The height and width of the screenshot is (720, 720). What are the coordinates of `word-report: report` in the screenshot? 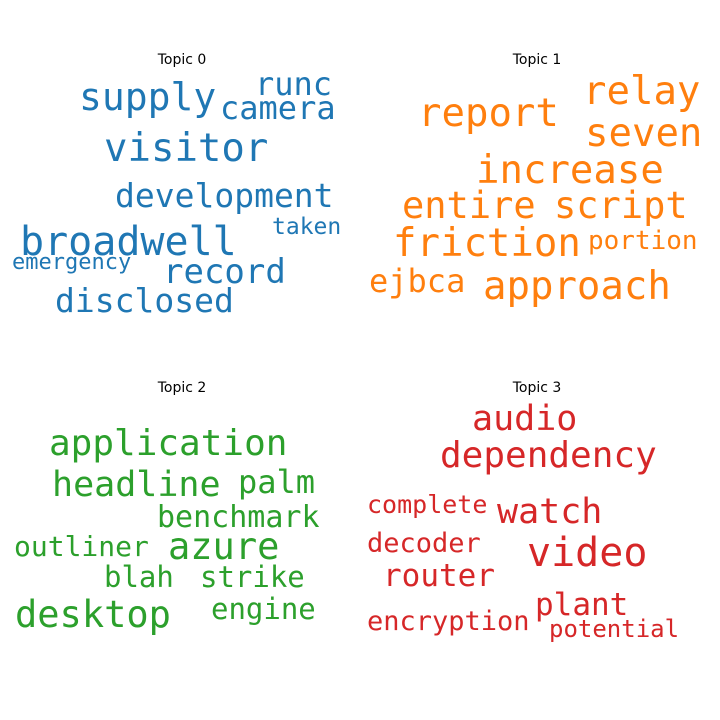 It's located at (488, 113).